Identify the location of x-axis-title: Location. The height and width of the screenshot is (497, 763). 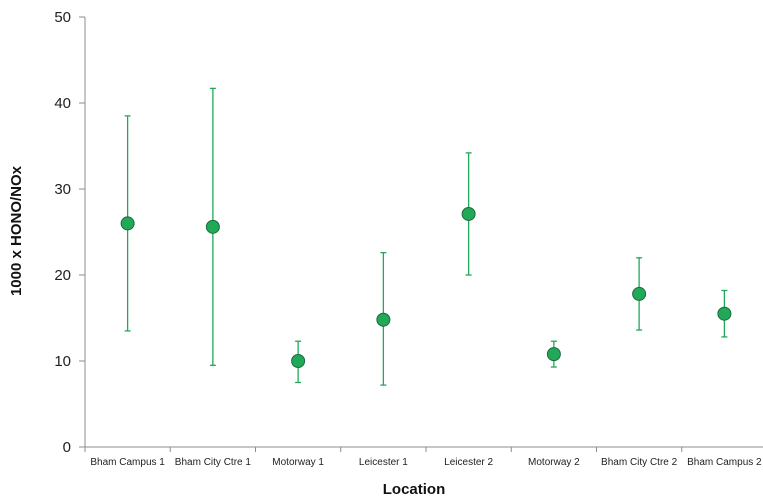
(414, 489).